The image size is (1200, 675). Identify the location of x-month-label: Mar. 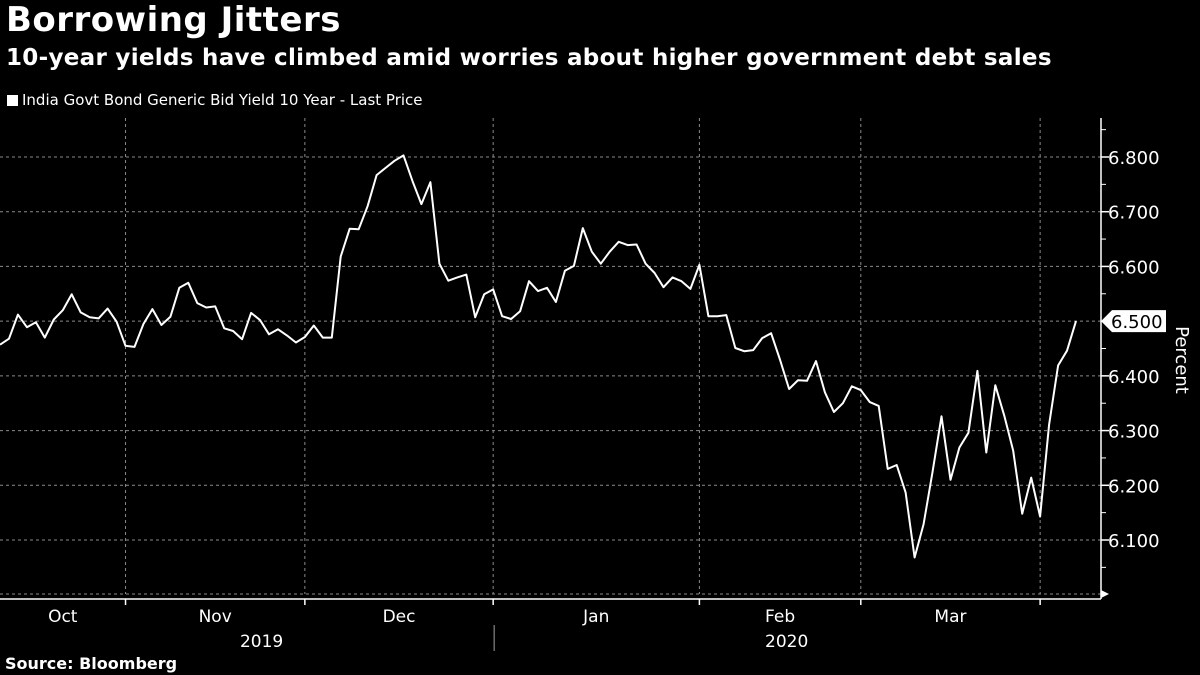
(950, 617).